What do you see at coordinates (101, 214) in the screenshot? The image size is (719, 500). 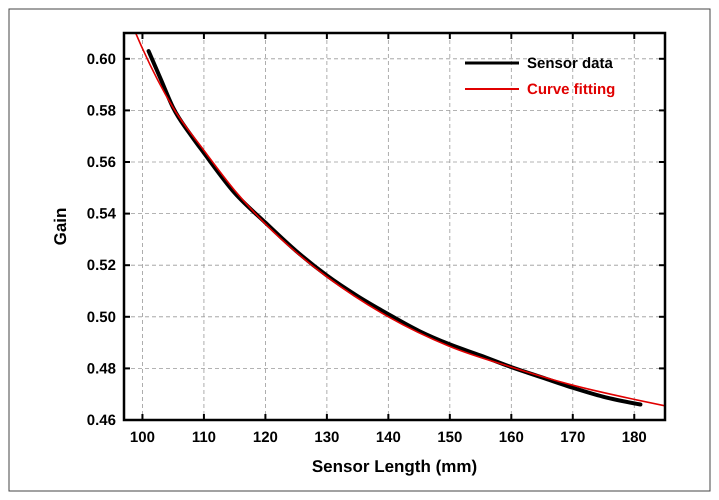 I see `y-tick-label: 0.54` at bounding box center [101, 214].